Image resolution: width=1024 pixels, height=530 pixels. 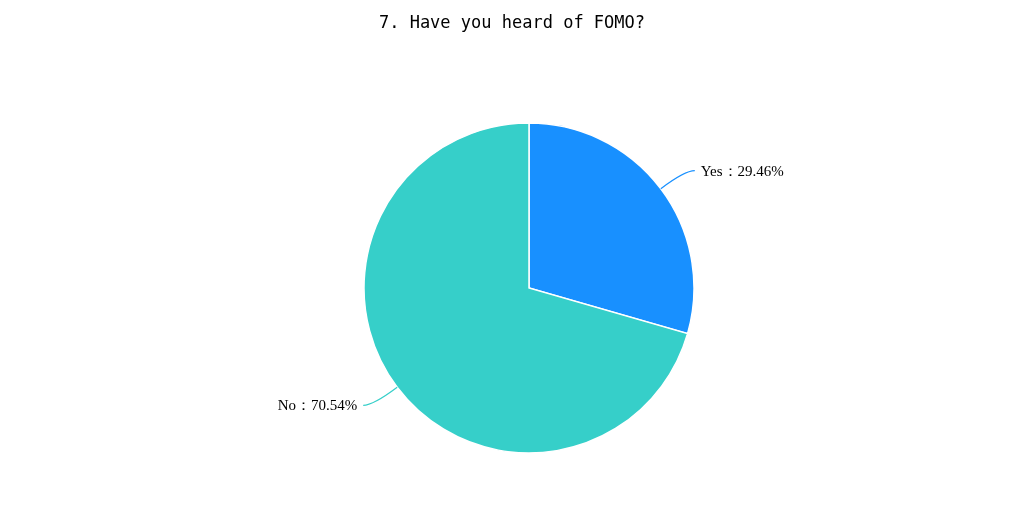 I want to click on data-label: ：70.54%, so click(x=326, y=405).